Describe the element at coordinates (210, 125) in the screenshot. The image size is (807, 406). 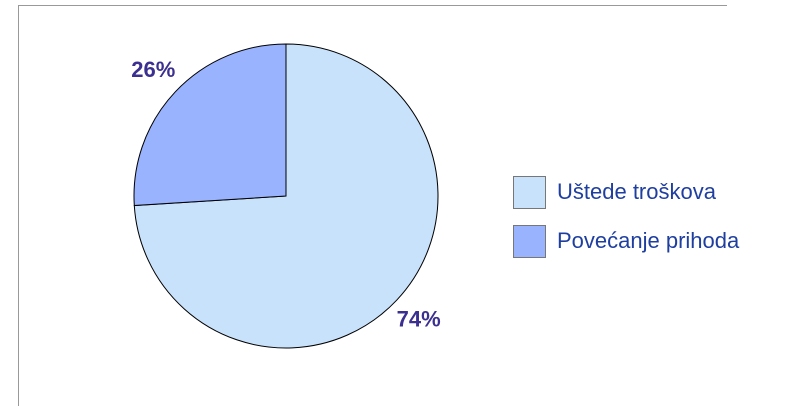
I see `pie-slice` at that location.